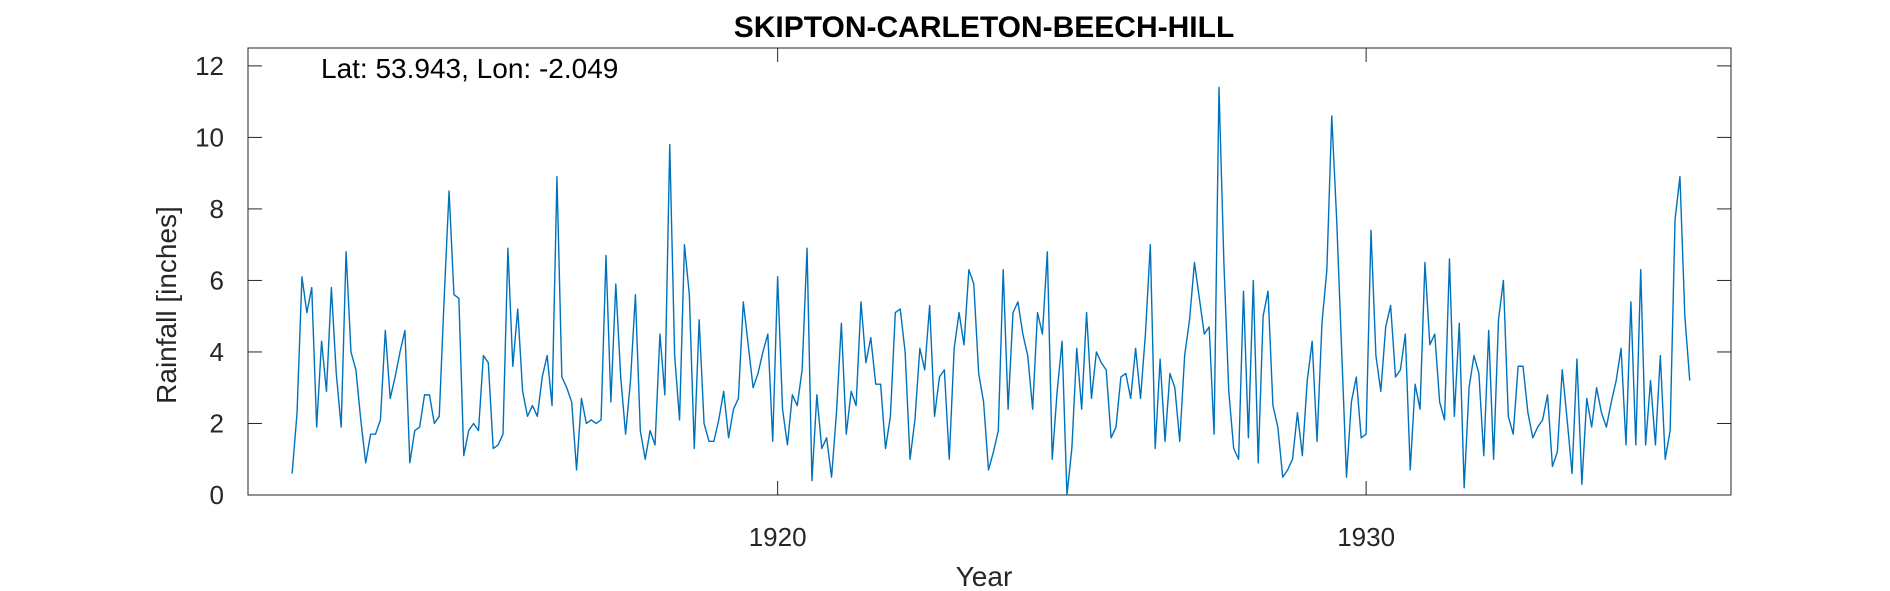  What do you see at coordinates (166, 305) in the screenshot?
I see `y-axis-label: Rainfall [inches]` at bounding box center [166, 305].